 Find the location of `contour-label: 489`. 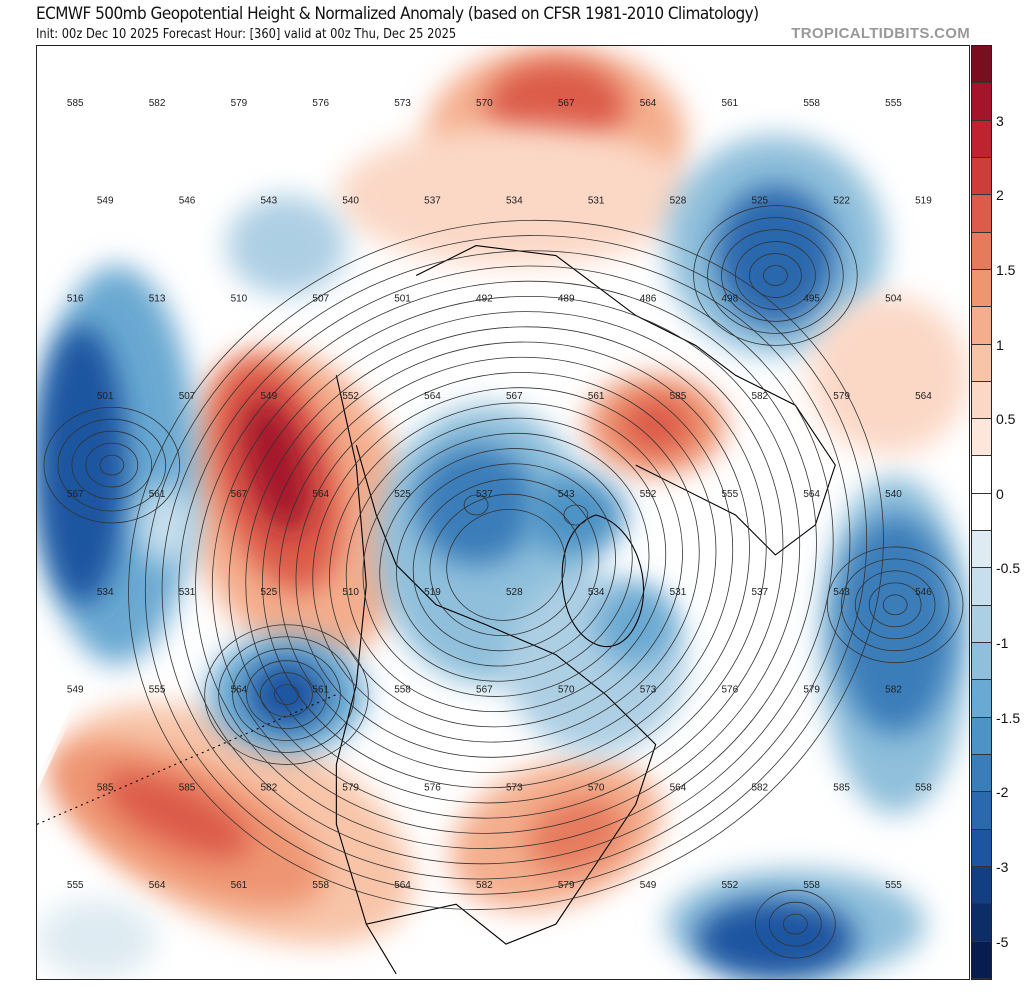

contour-label: 489 is located at coordinates (566, 298).